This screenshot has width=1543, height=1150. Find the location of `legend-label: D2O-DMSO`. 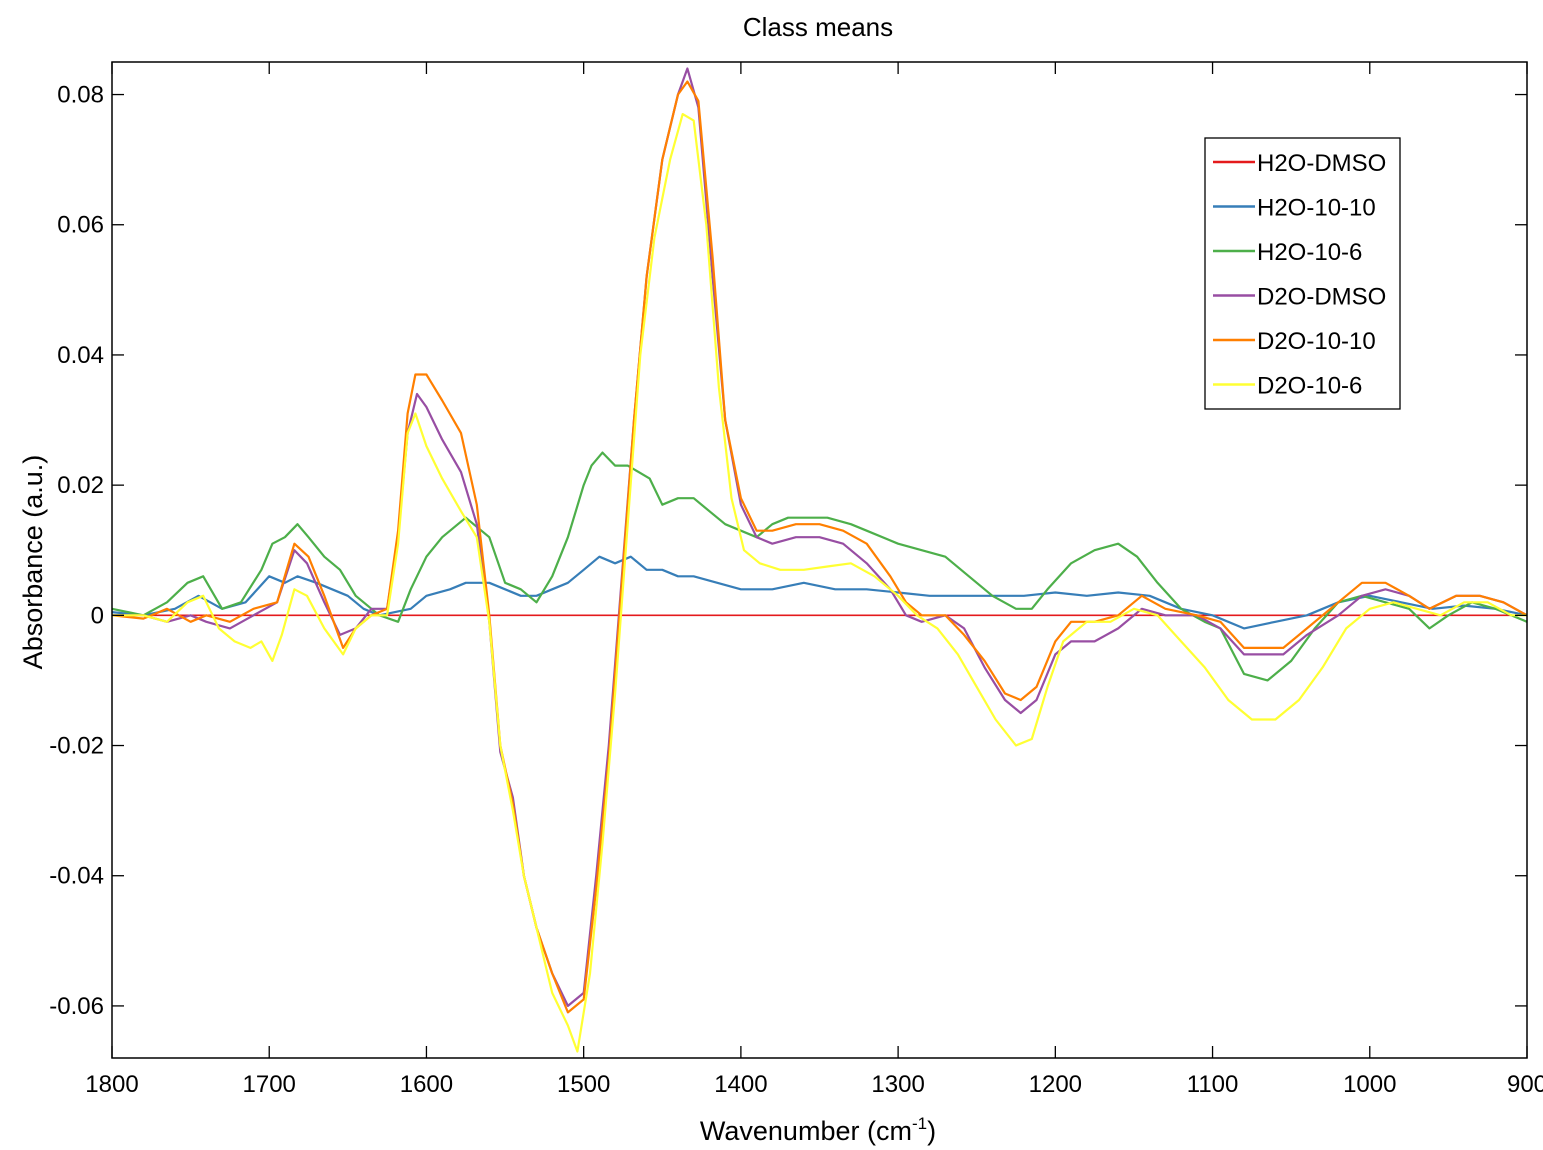

legend-label: D2O-DMSO is located at coordinates (1321, 297).